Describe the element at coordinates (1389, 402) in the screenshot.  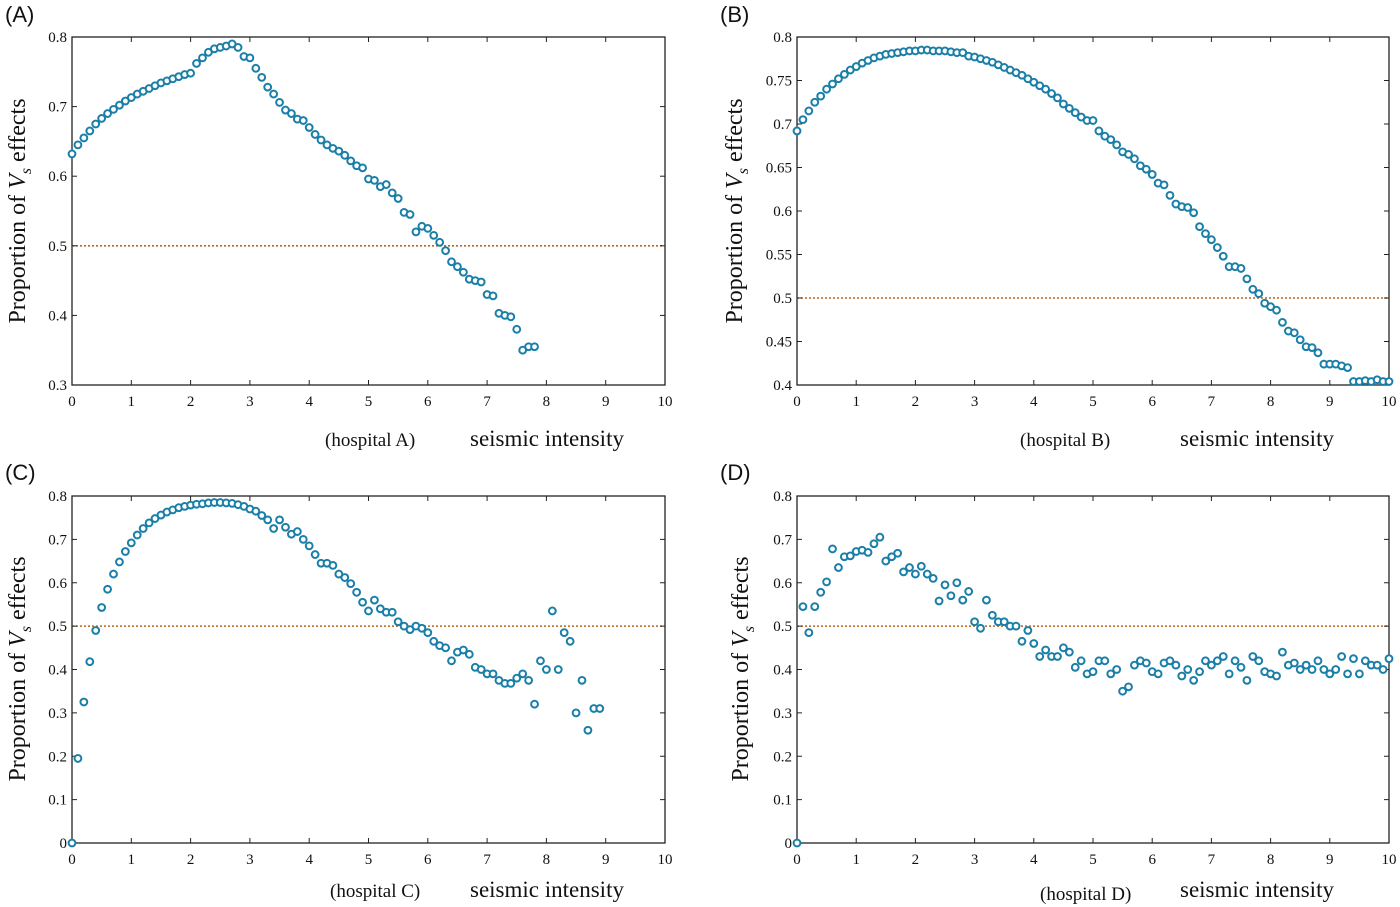
I see `x-tick-label: 10` at that location.